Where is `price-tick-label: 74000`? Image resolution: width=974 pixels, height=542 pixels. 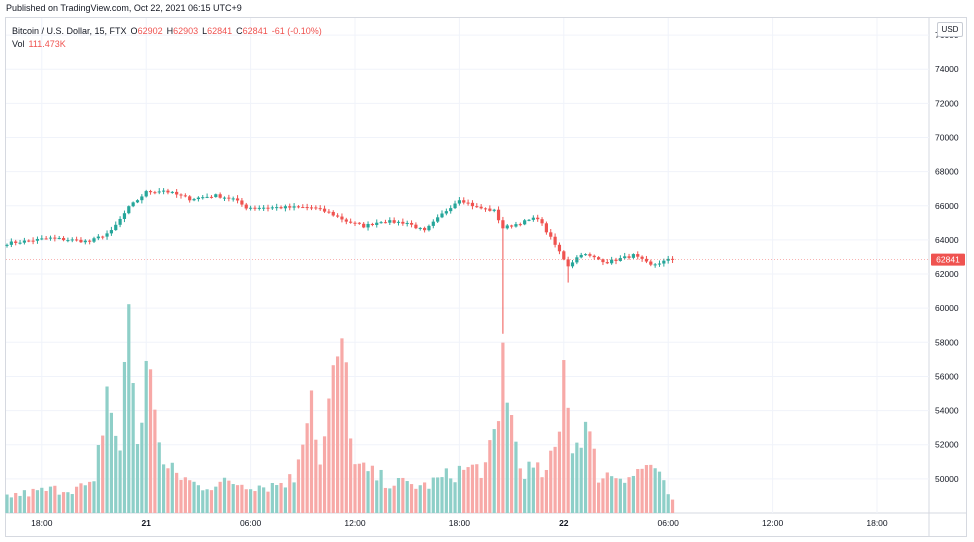 price-tick-label: 74000 is located at coordinates (947, 69).